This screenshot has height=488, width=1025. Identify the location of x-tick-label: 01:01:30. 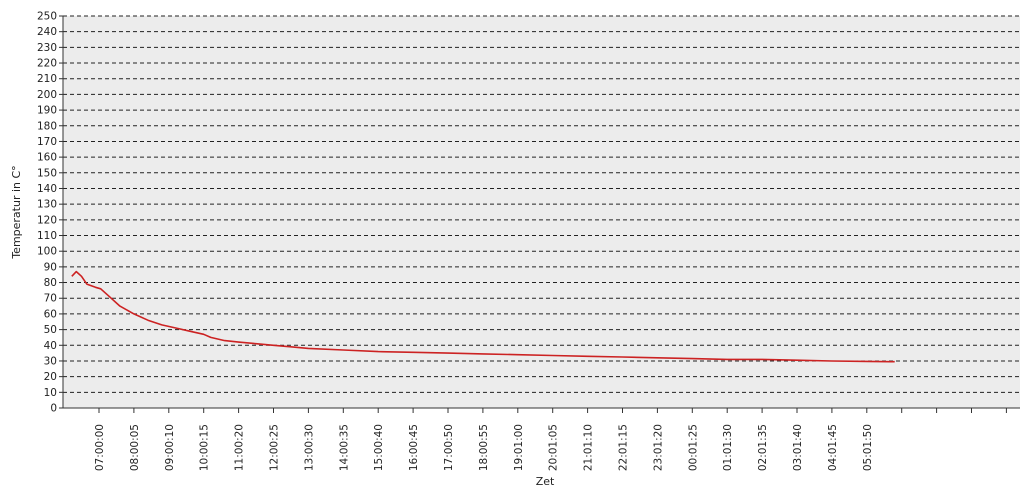
(728, 447).